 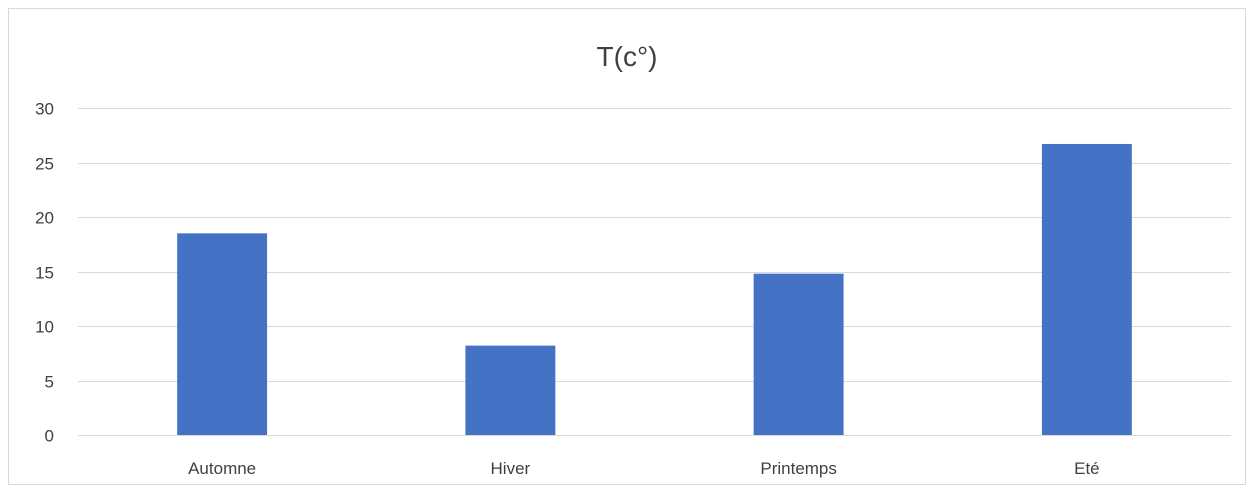 I want to click on y-tick-label: 20, so click(x=44, y=218).